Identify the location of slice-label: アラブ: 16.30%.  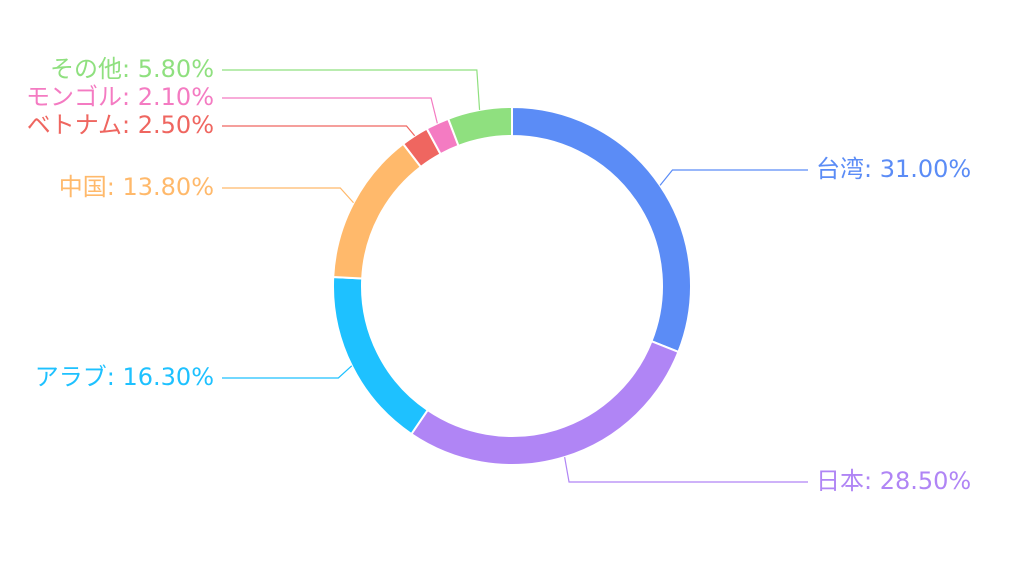
(124, 377).